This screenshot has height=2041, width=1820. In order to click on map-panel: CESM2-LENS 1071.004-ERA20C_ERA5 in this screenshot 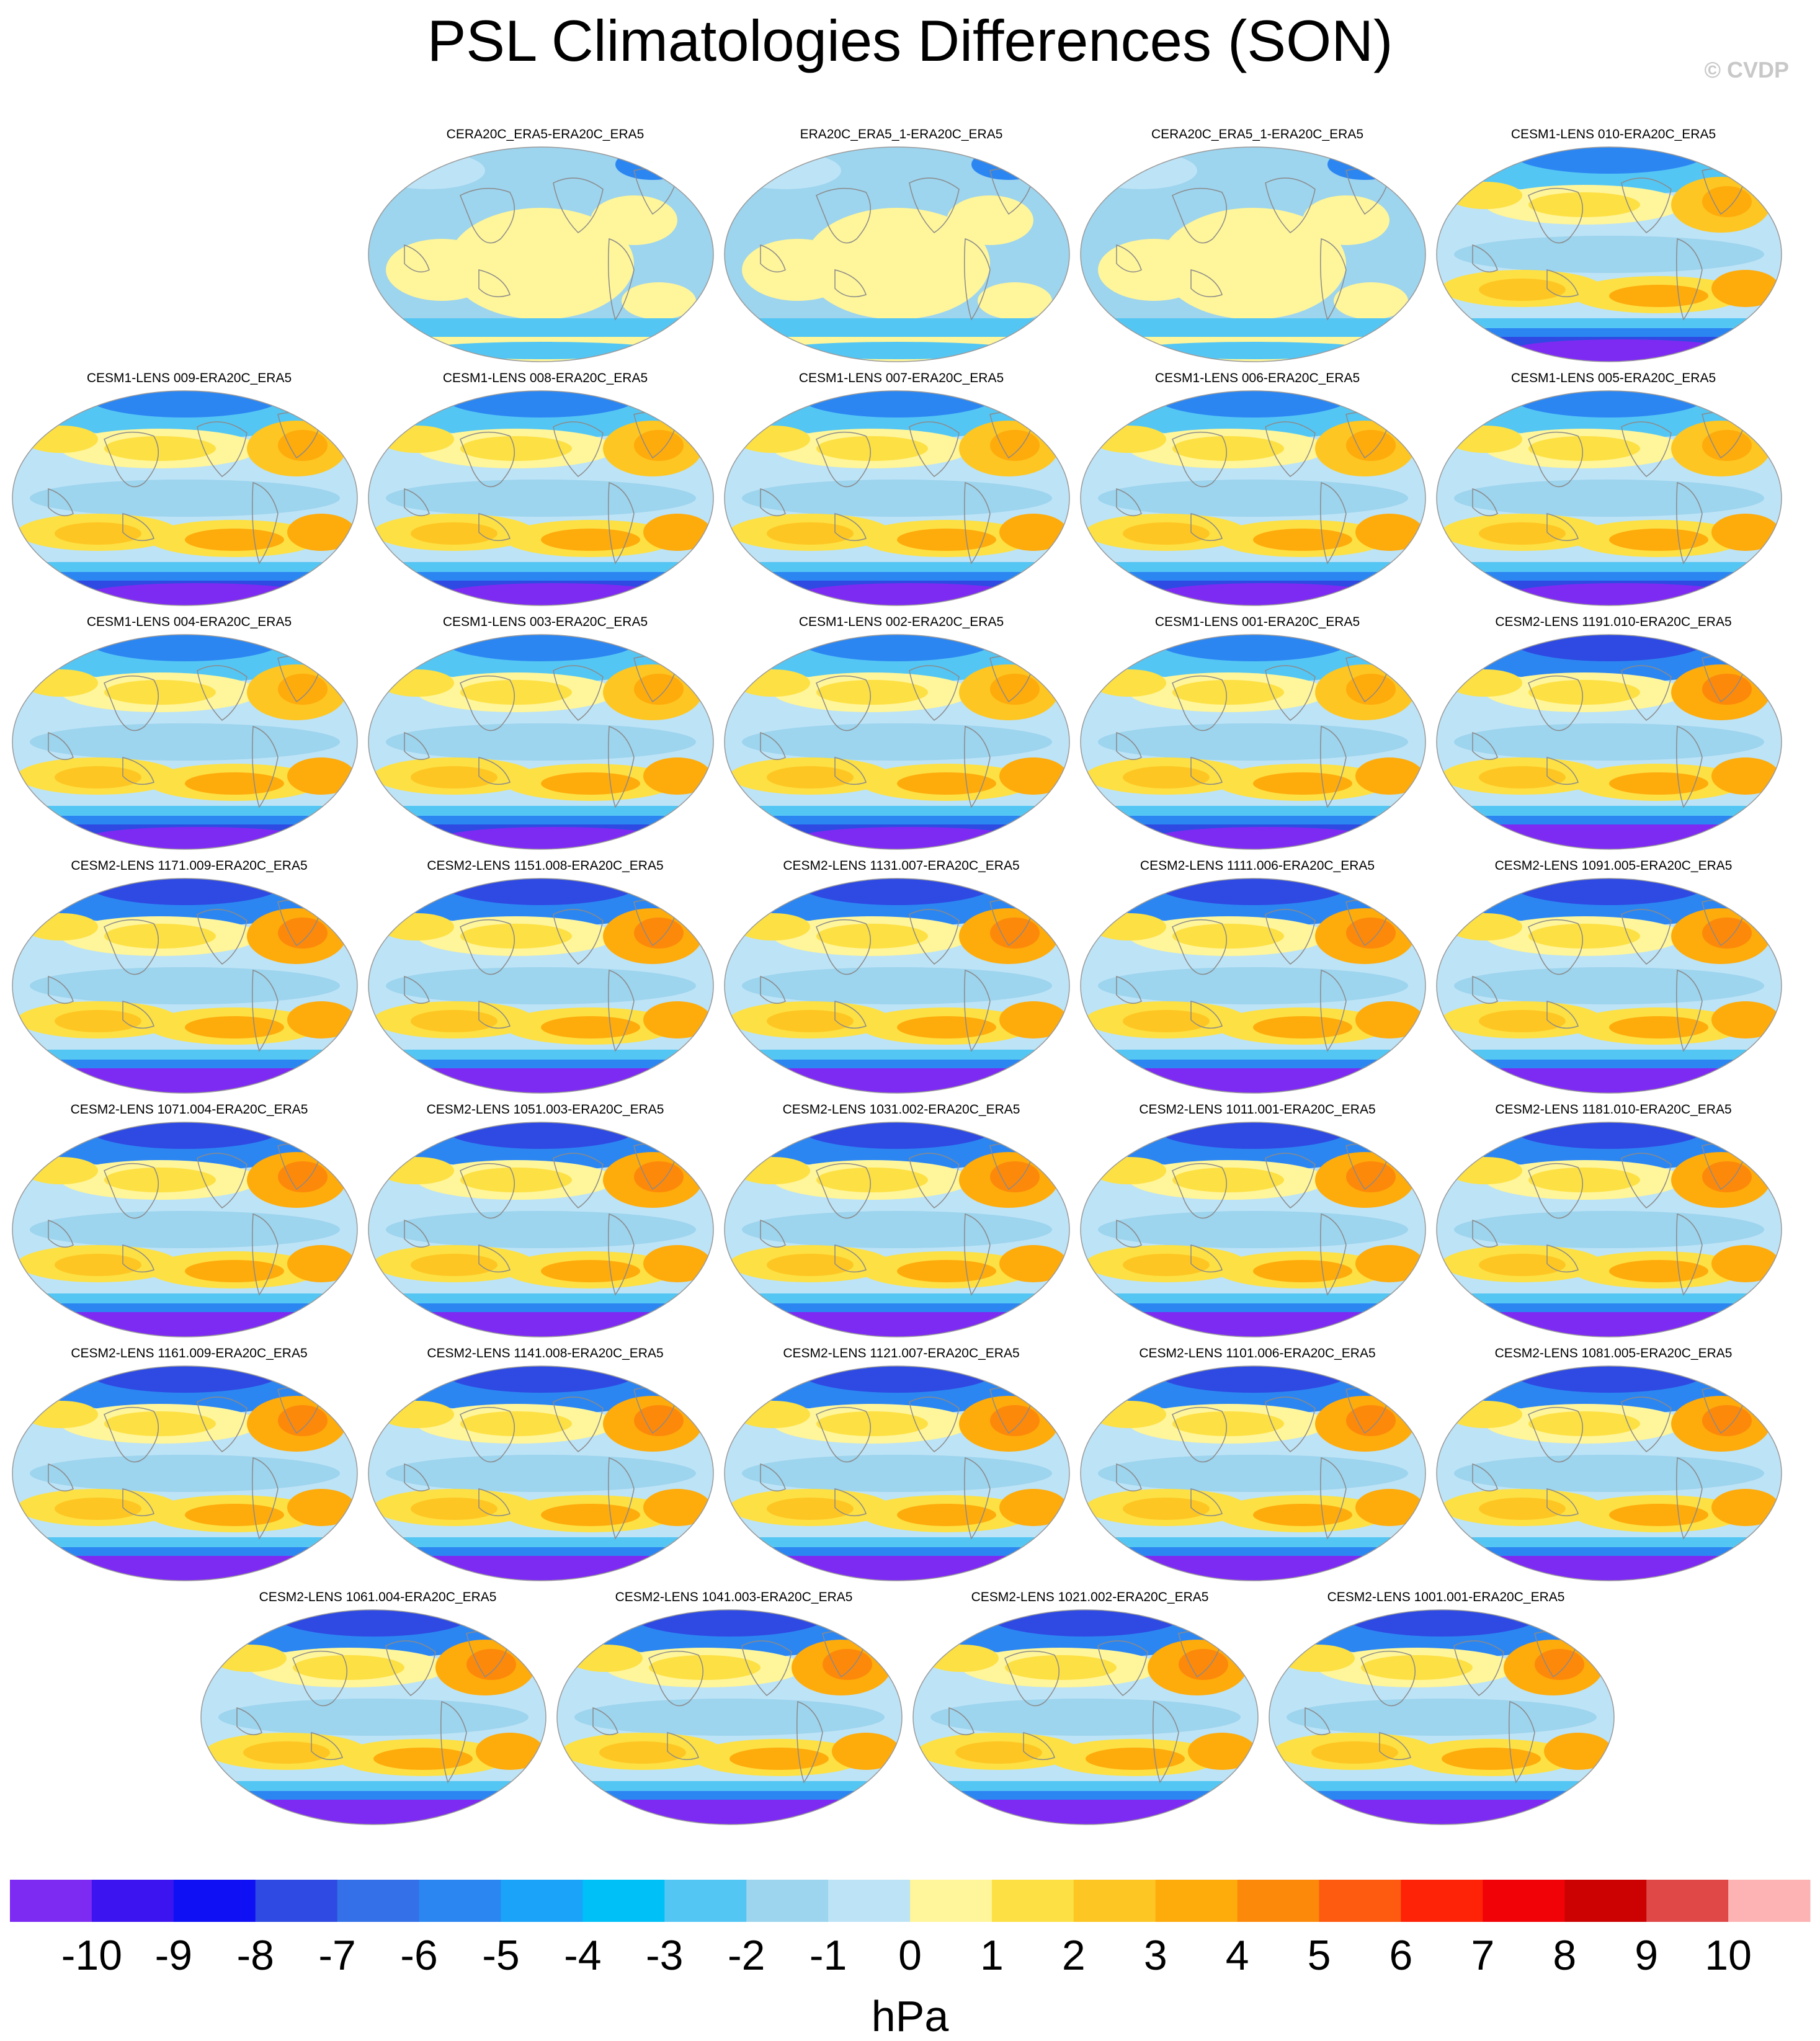, I will do `click(189, 1220)`.